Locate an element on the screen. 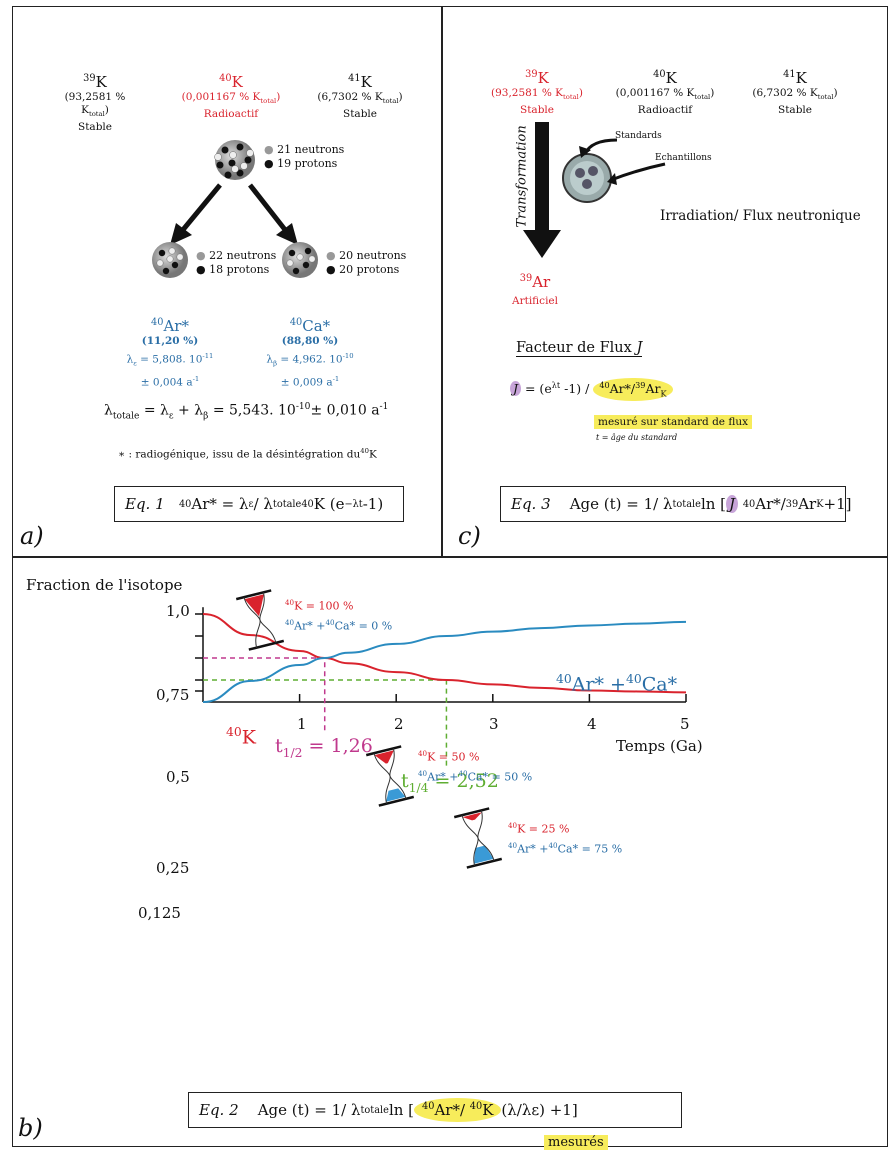 The height and width of the screenshot is (1153, 894). y-tick-0125: 0,125 is located at coordinates (159, 913).